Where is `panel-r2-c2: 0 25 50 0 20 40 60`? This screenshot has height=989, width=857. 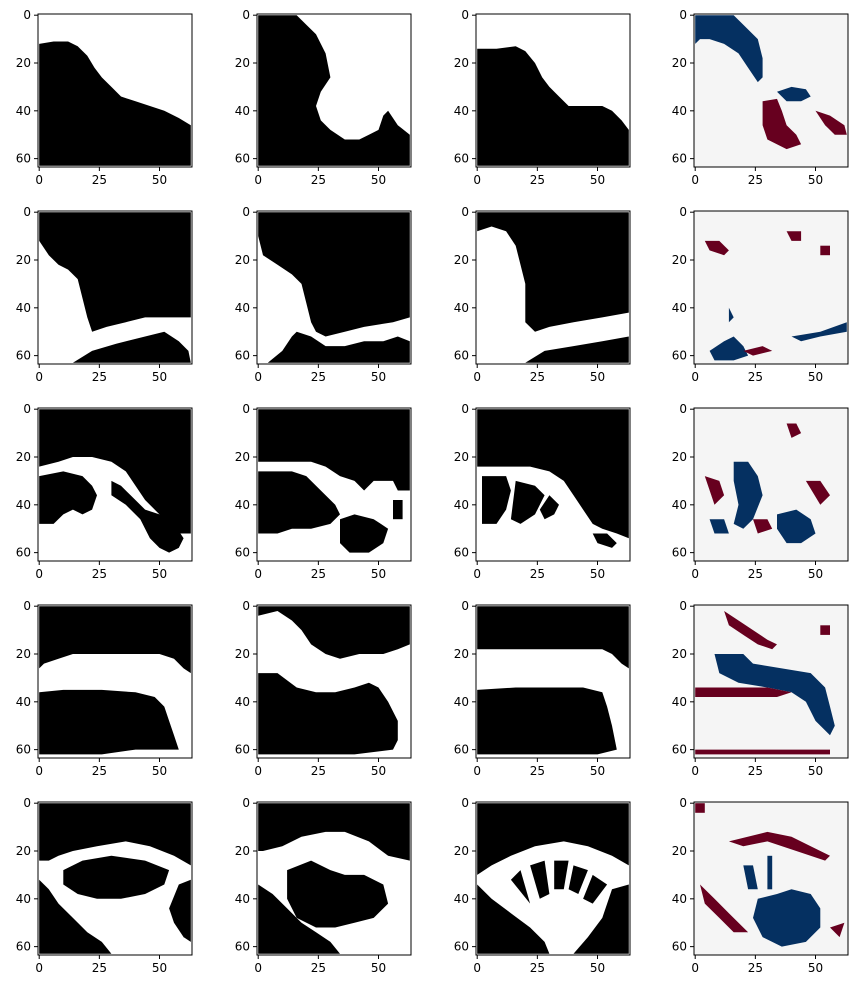 panel-r2-c2: 0 25 50 0 20 40 60 is located at coordinates (323, 294).